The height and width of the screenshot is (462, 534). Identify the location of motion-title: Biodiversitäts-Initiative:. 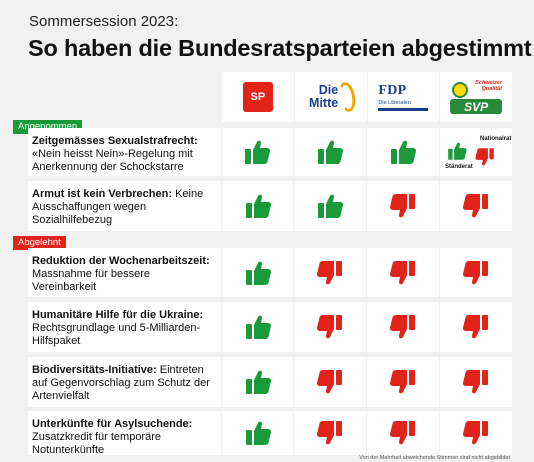
(94, 370).